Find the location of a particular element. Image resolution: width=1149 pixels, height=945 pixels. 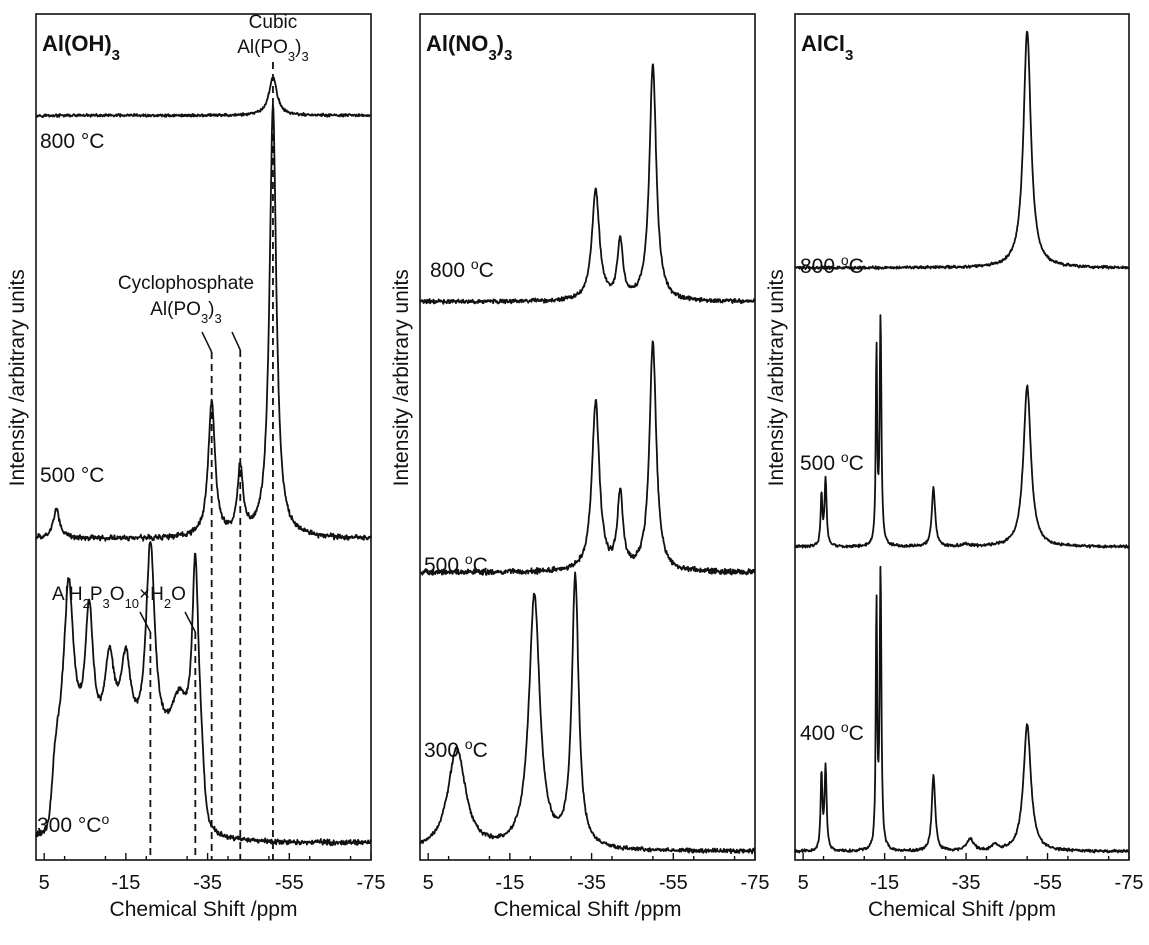

panel-title: Al(OH)3 is located at coordinates (81, 47).